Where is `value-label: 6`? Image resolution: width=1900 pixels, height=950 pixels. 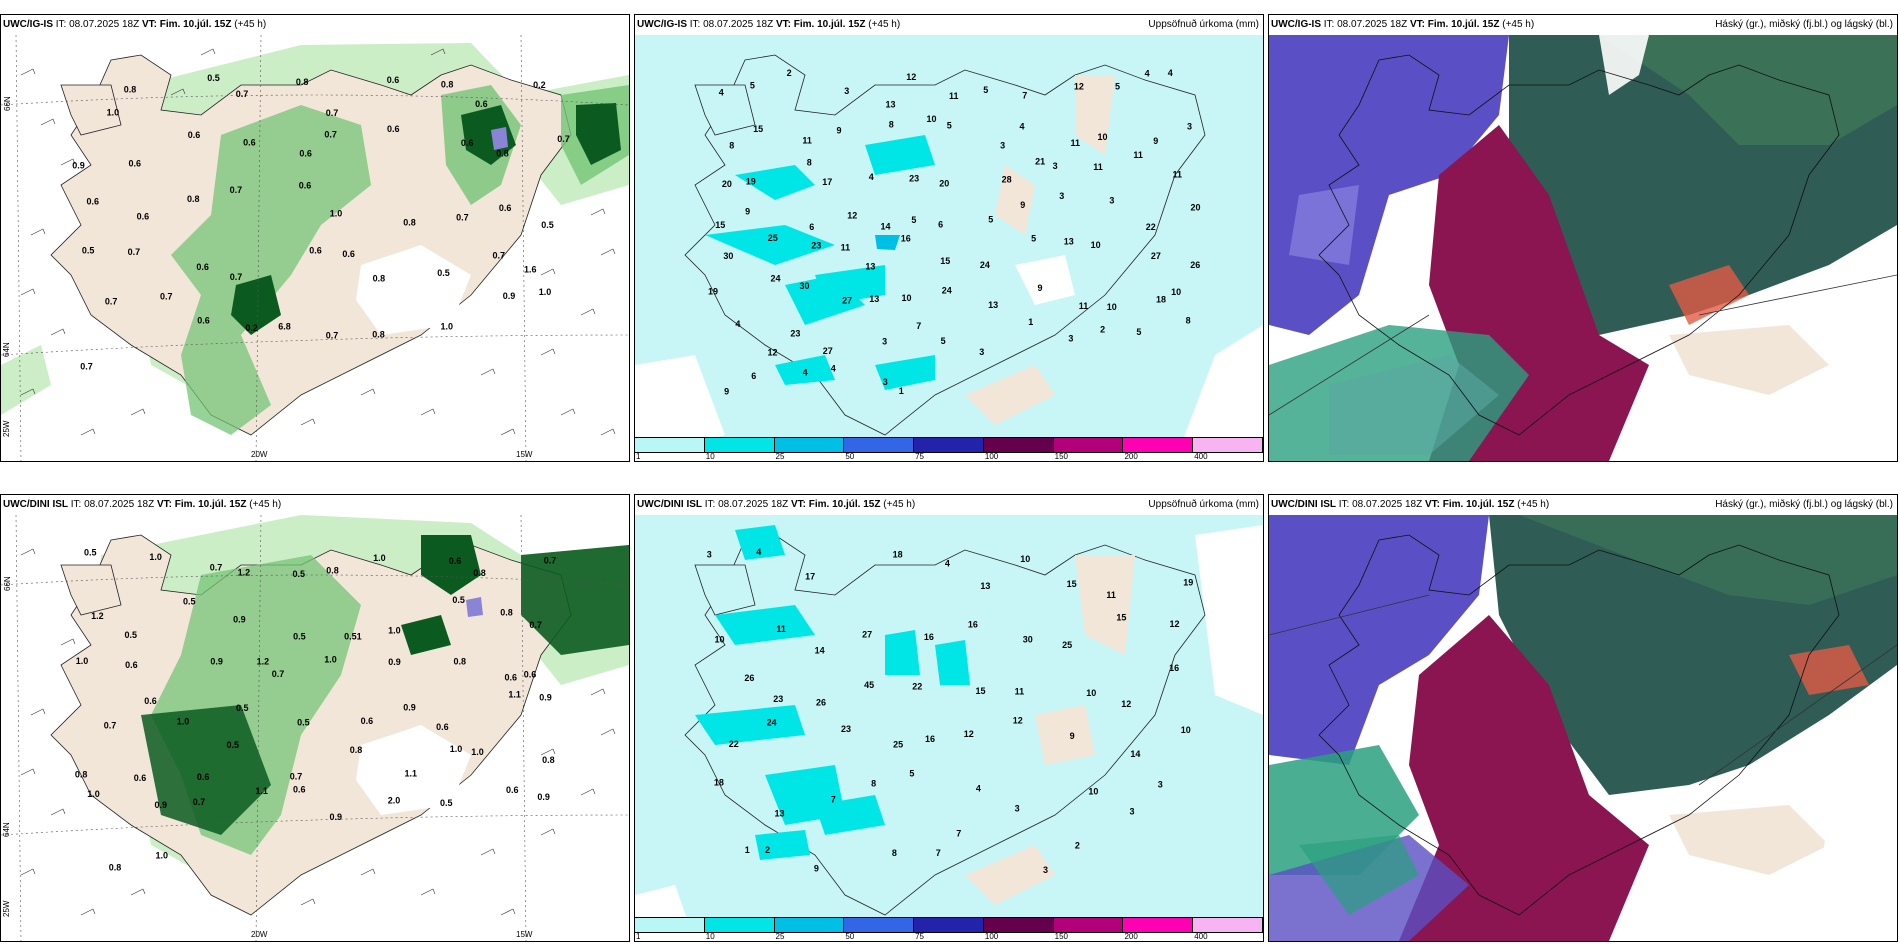
value-label: 6 is located at coordinates (811, 227).